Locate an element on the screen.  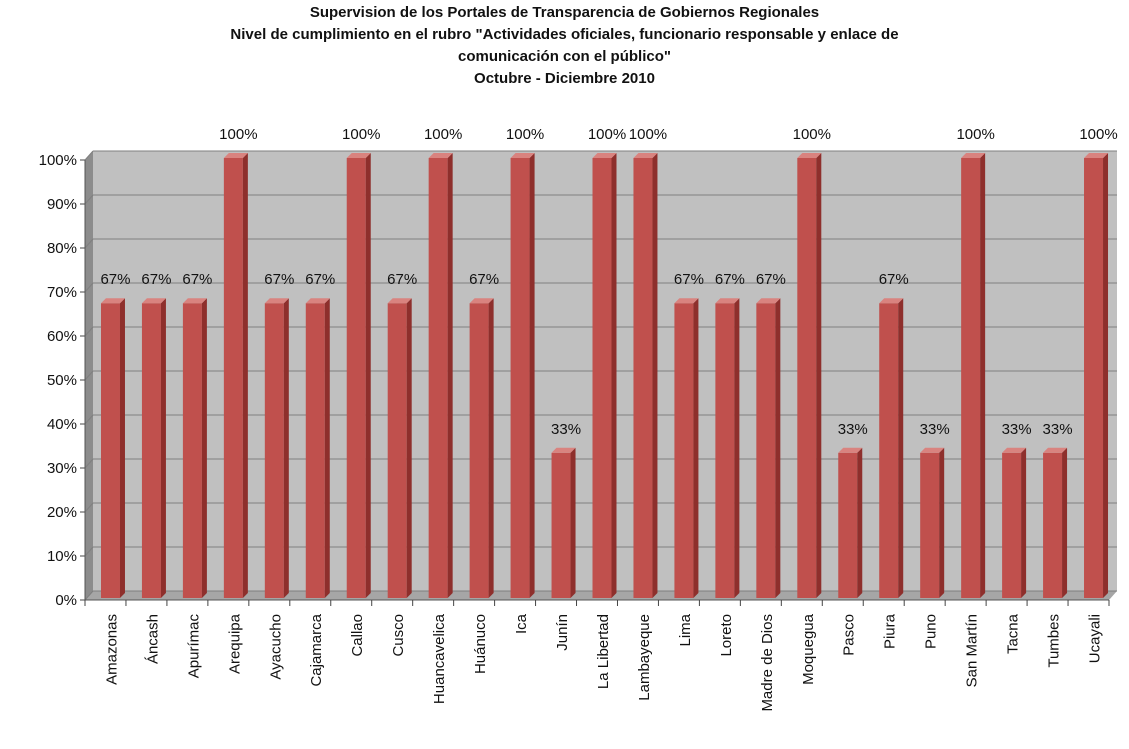
x-tick-label: Tacna is located at coordinates (1013, 633).